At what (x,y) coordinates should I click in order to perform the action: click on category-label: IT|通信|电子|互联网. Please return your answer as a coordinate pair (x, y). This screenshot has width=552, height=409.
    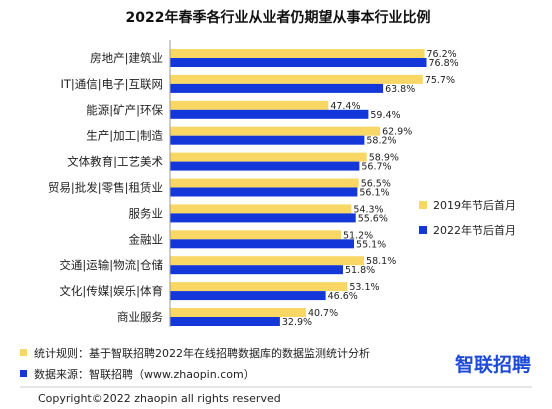
    Looking at the image, I should click on (111, 84).